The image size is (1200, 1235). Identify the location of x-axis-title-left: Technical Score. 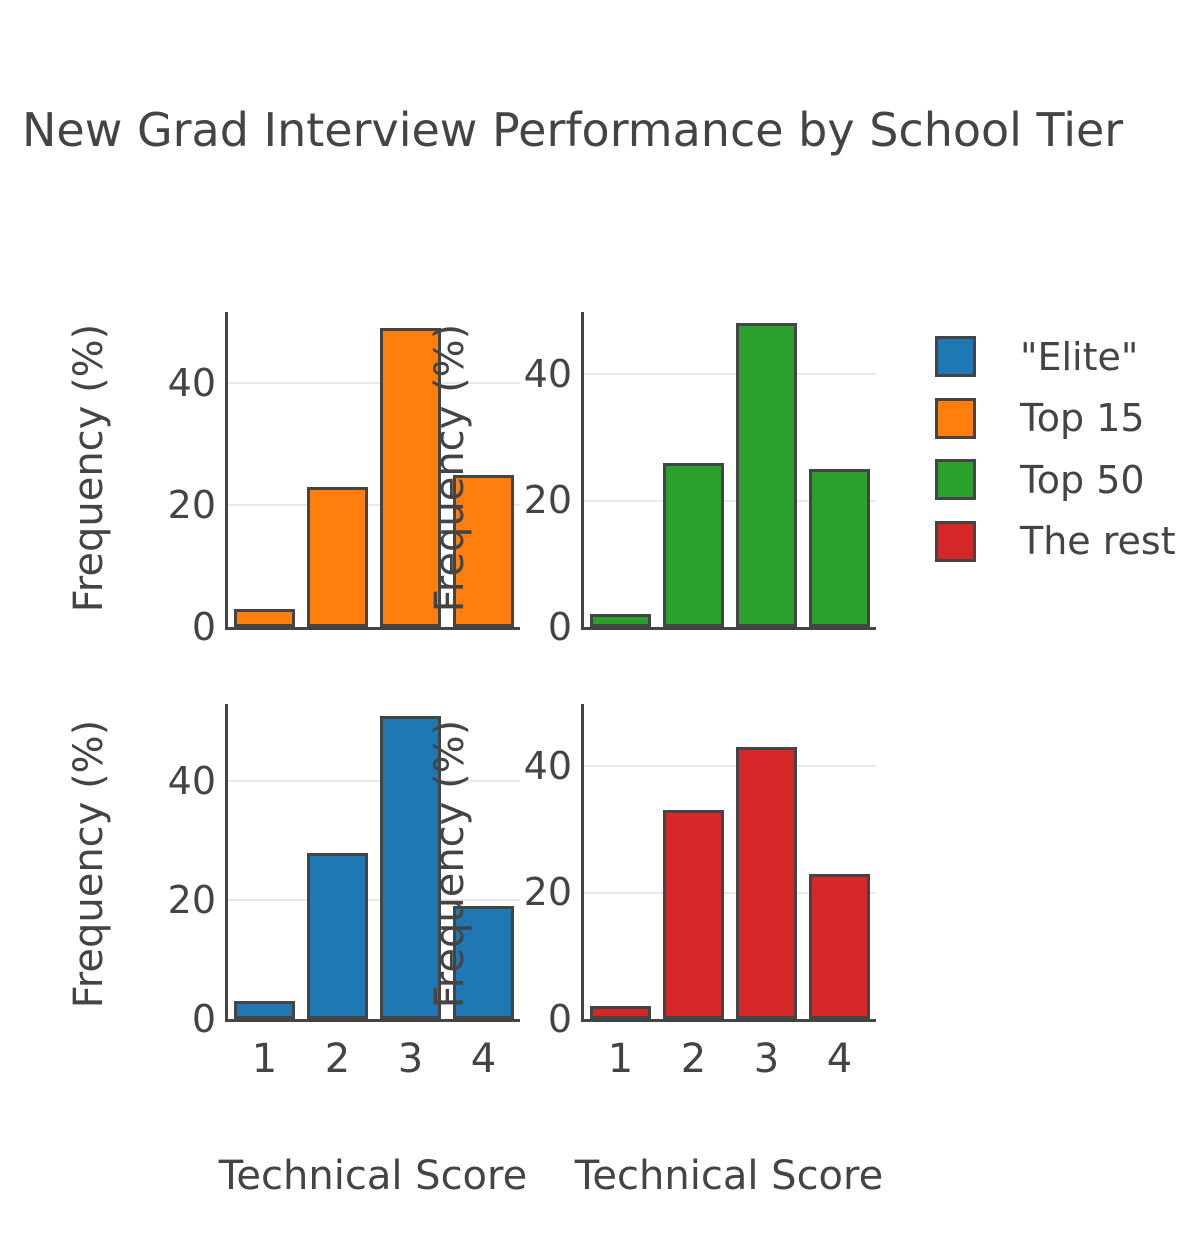
(373, 1176).